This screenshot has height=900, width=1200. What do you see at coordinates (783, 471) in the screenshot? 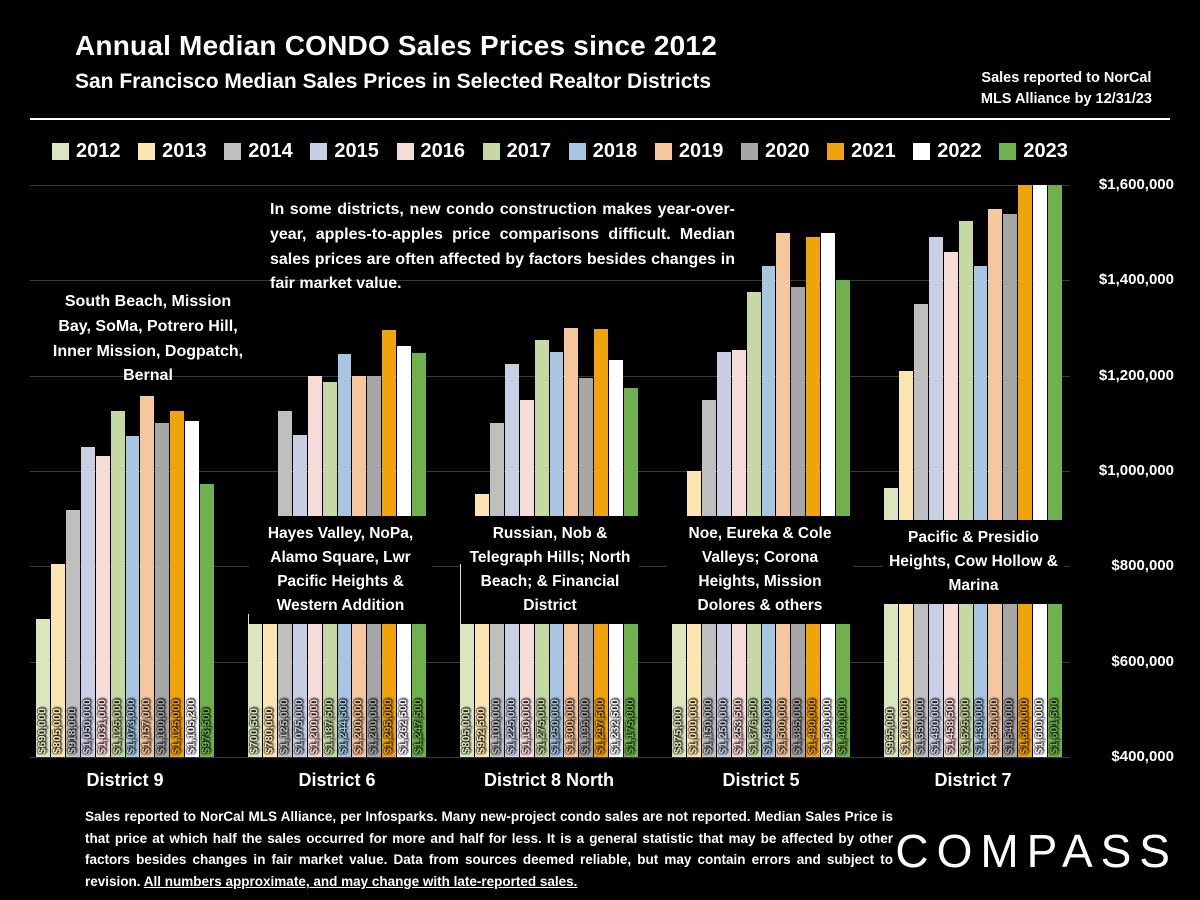
I see `bar-column: $1,500,000` at bounding box center [783, 471].